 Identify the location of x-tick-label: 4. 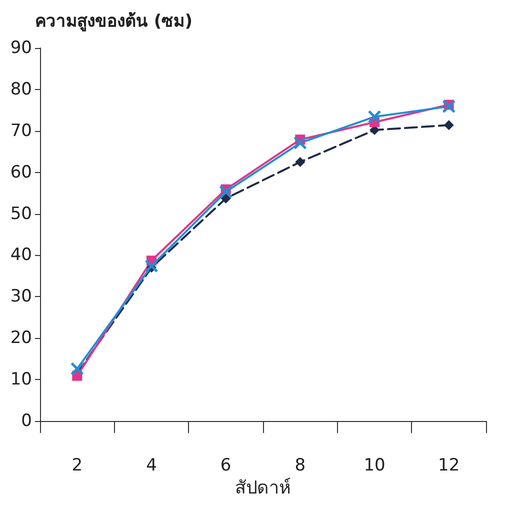
(151, 466).